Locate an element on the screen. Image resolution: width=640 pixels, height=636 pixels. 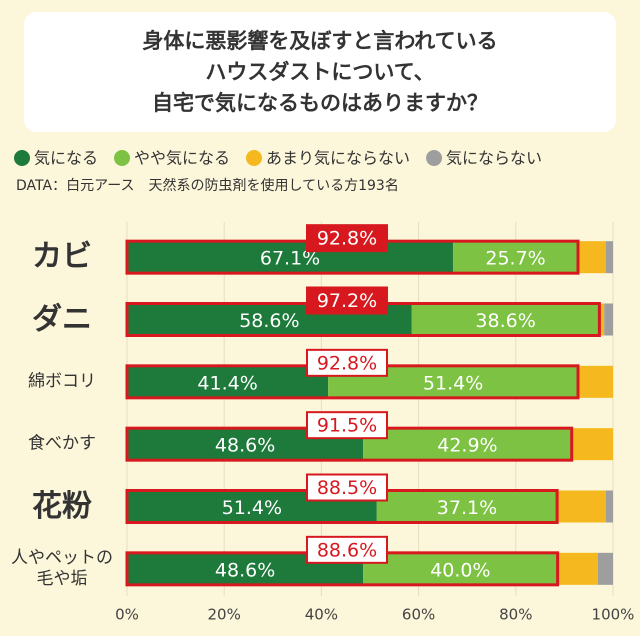
legend-label: あまり気にならない is located at coordinates (338, 158).